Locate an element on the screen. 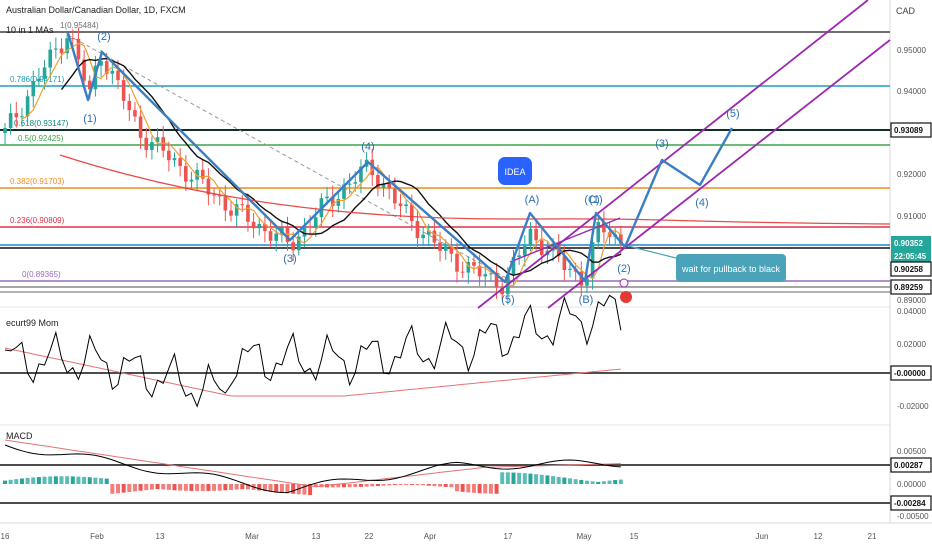  macd-line is located at coordinates (312, 469).